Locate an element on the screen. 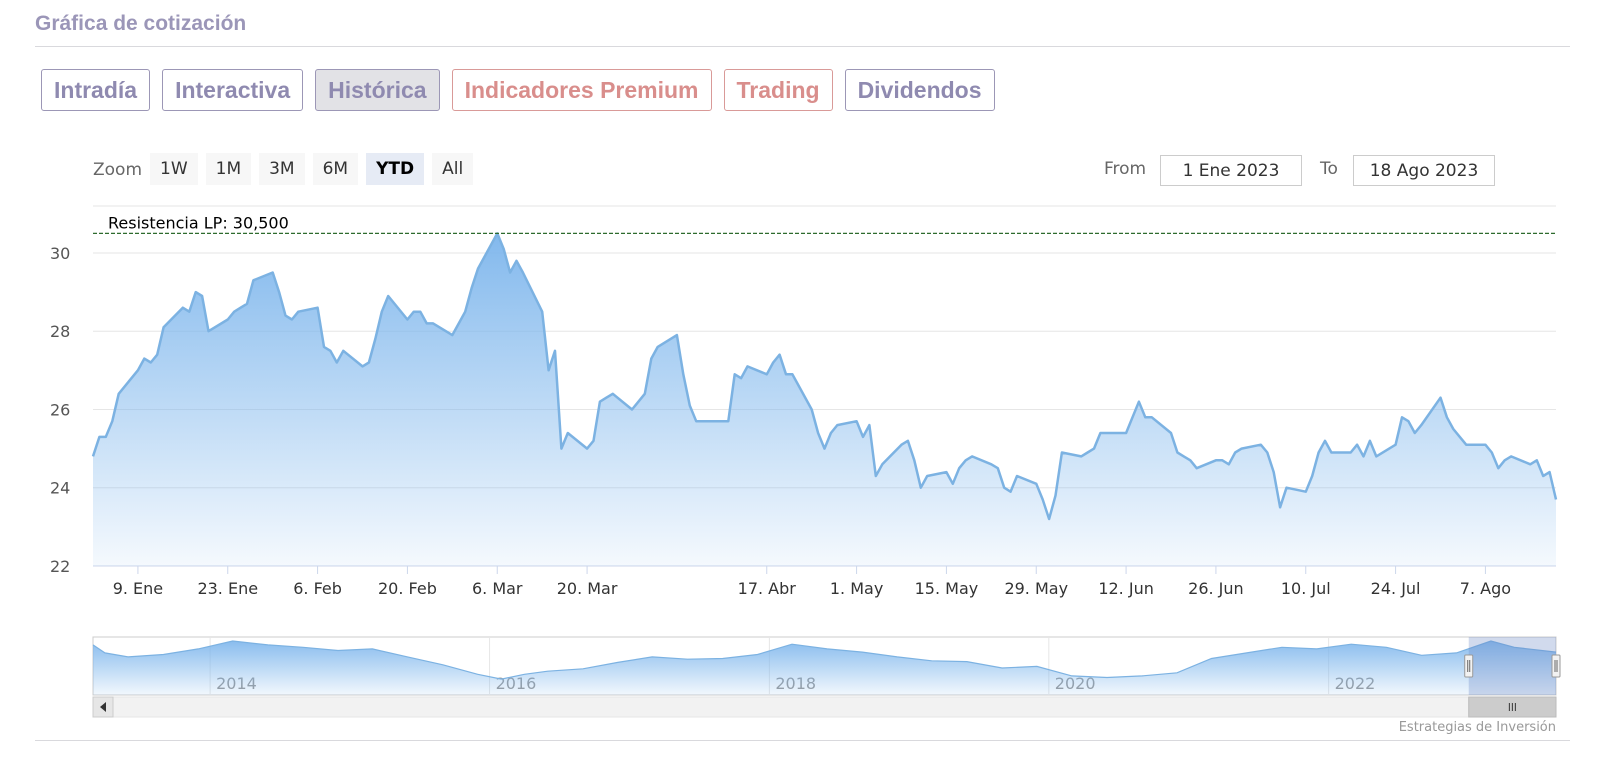 The width and height of the screenshot is (1601, 773). to-label: To is located at coordinates (1329, 169).